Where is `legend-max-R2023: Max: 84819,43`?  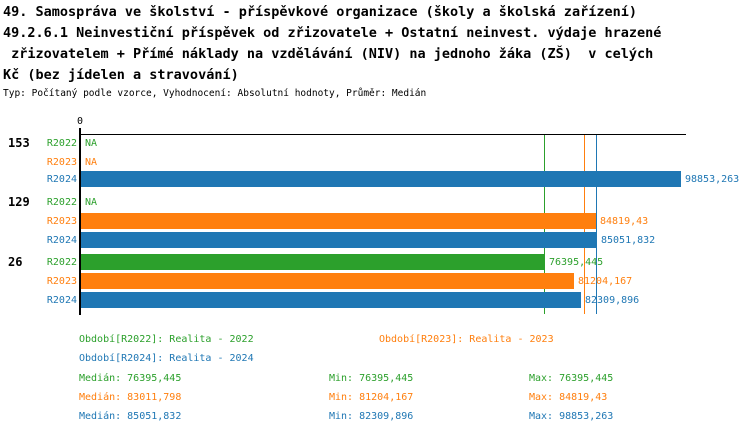 legend-max-R2023: Max: 84819,43 is located at coordinates (568, 397).